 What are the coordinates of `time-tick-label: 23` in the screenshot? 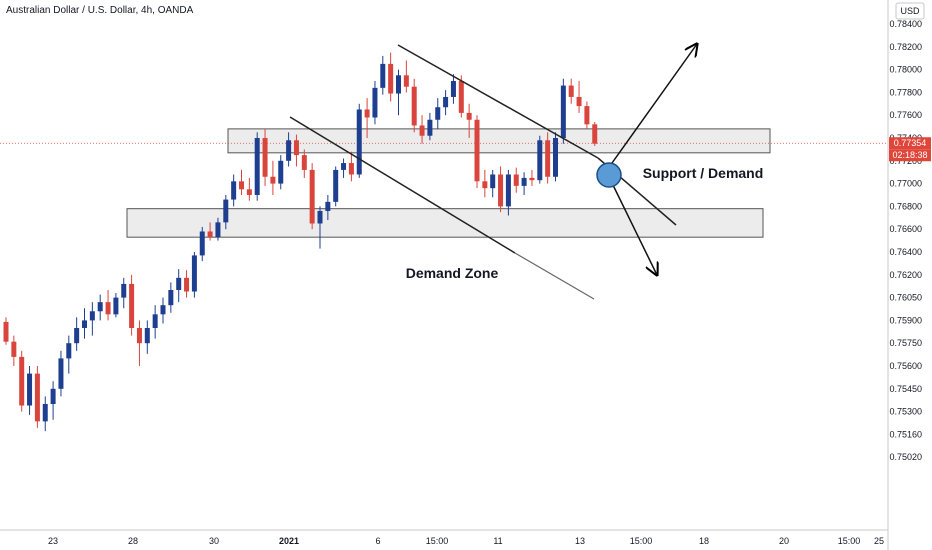 It's located at (53, 541).